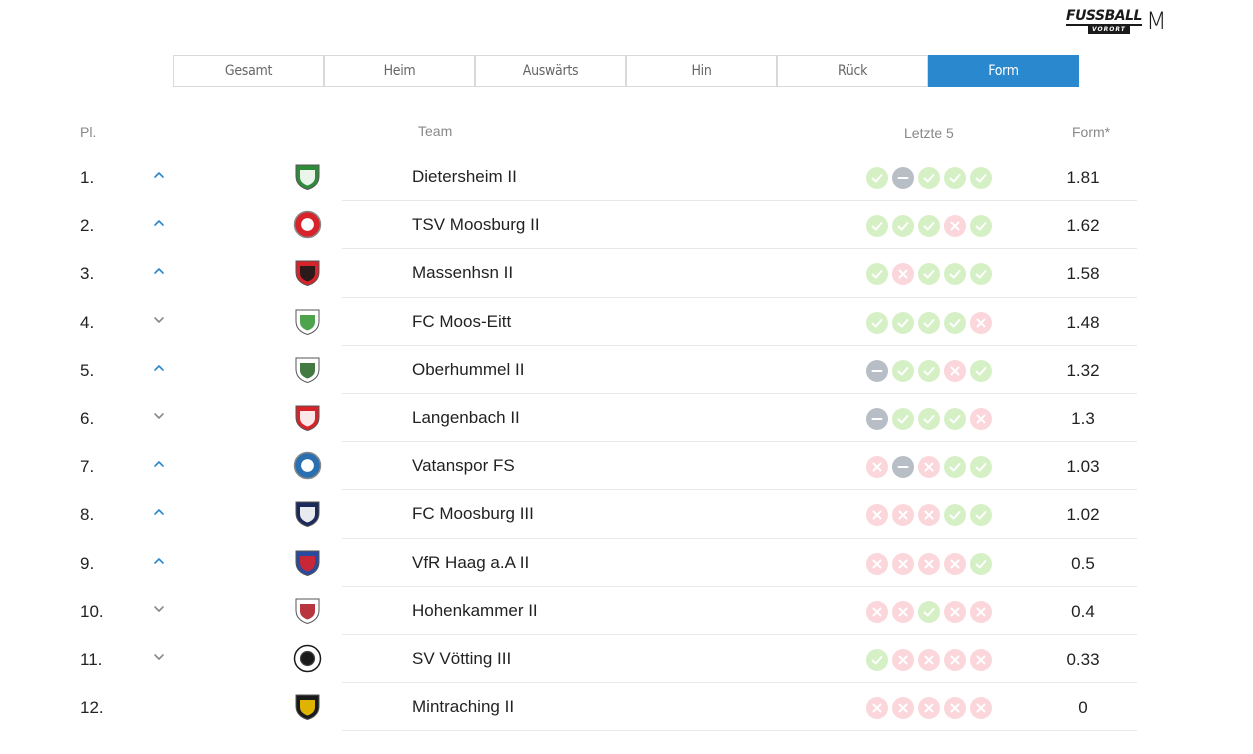  Describe the element at coordinates (87, 370) in the screenshot. I see `rank-cell: 5.` at that location.